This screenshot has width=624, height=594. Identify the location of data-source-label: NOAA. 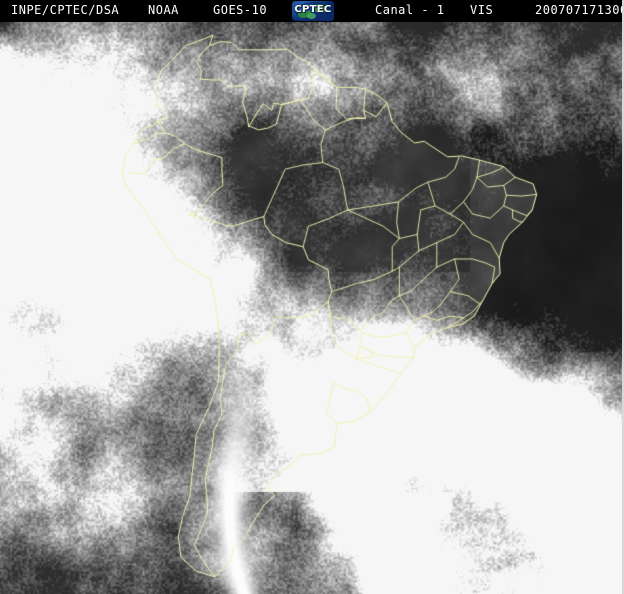
(163, 10).